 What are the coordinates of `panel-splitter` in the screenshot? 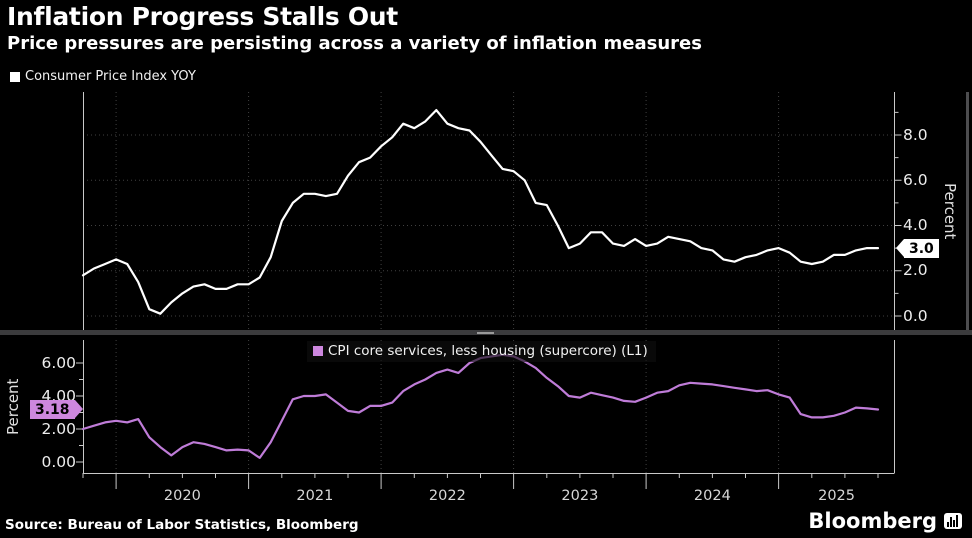 It's located at (486, 332).